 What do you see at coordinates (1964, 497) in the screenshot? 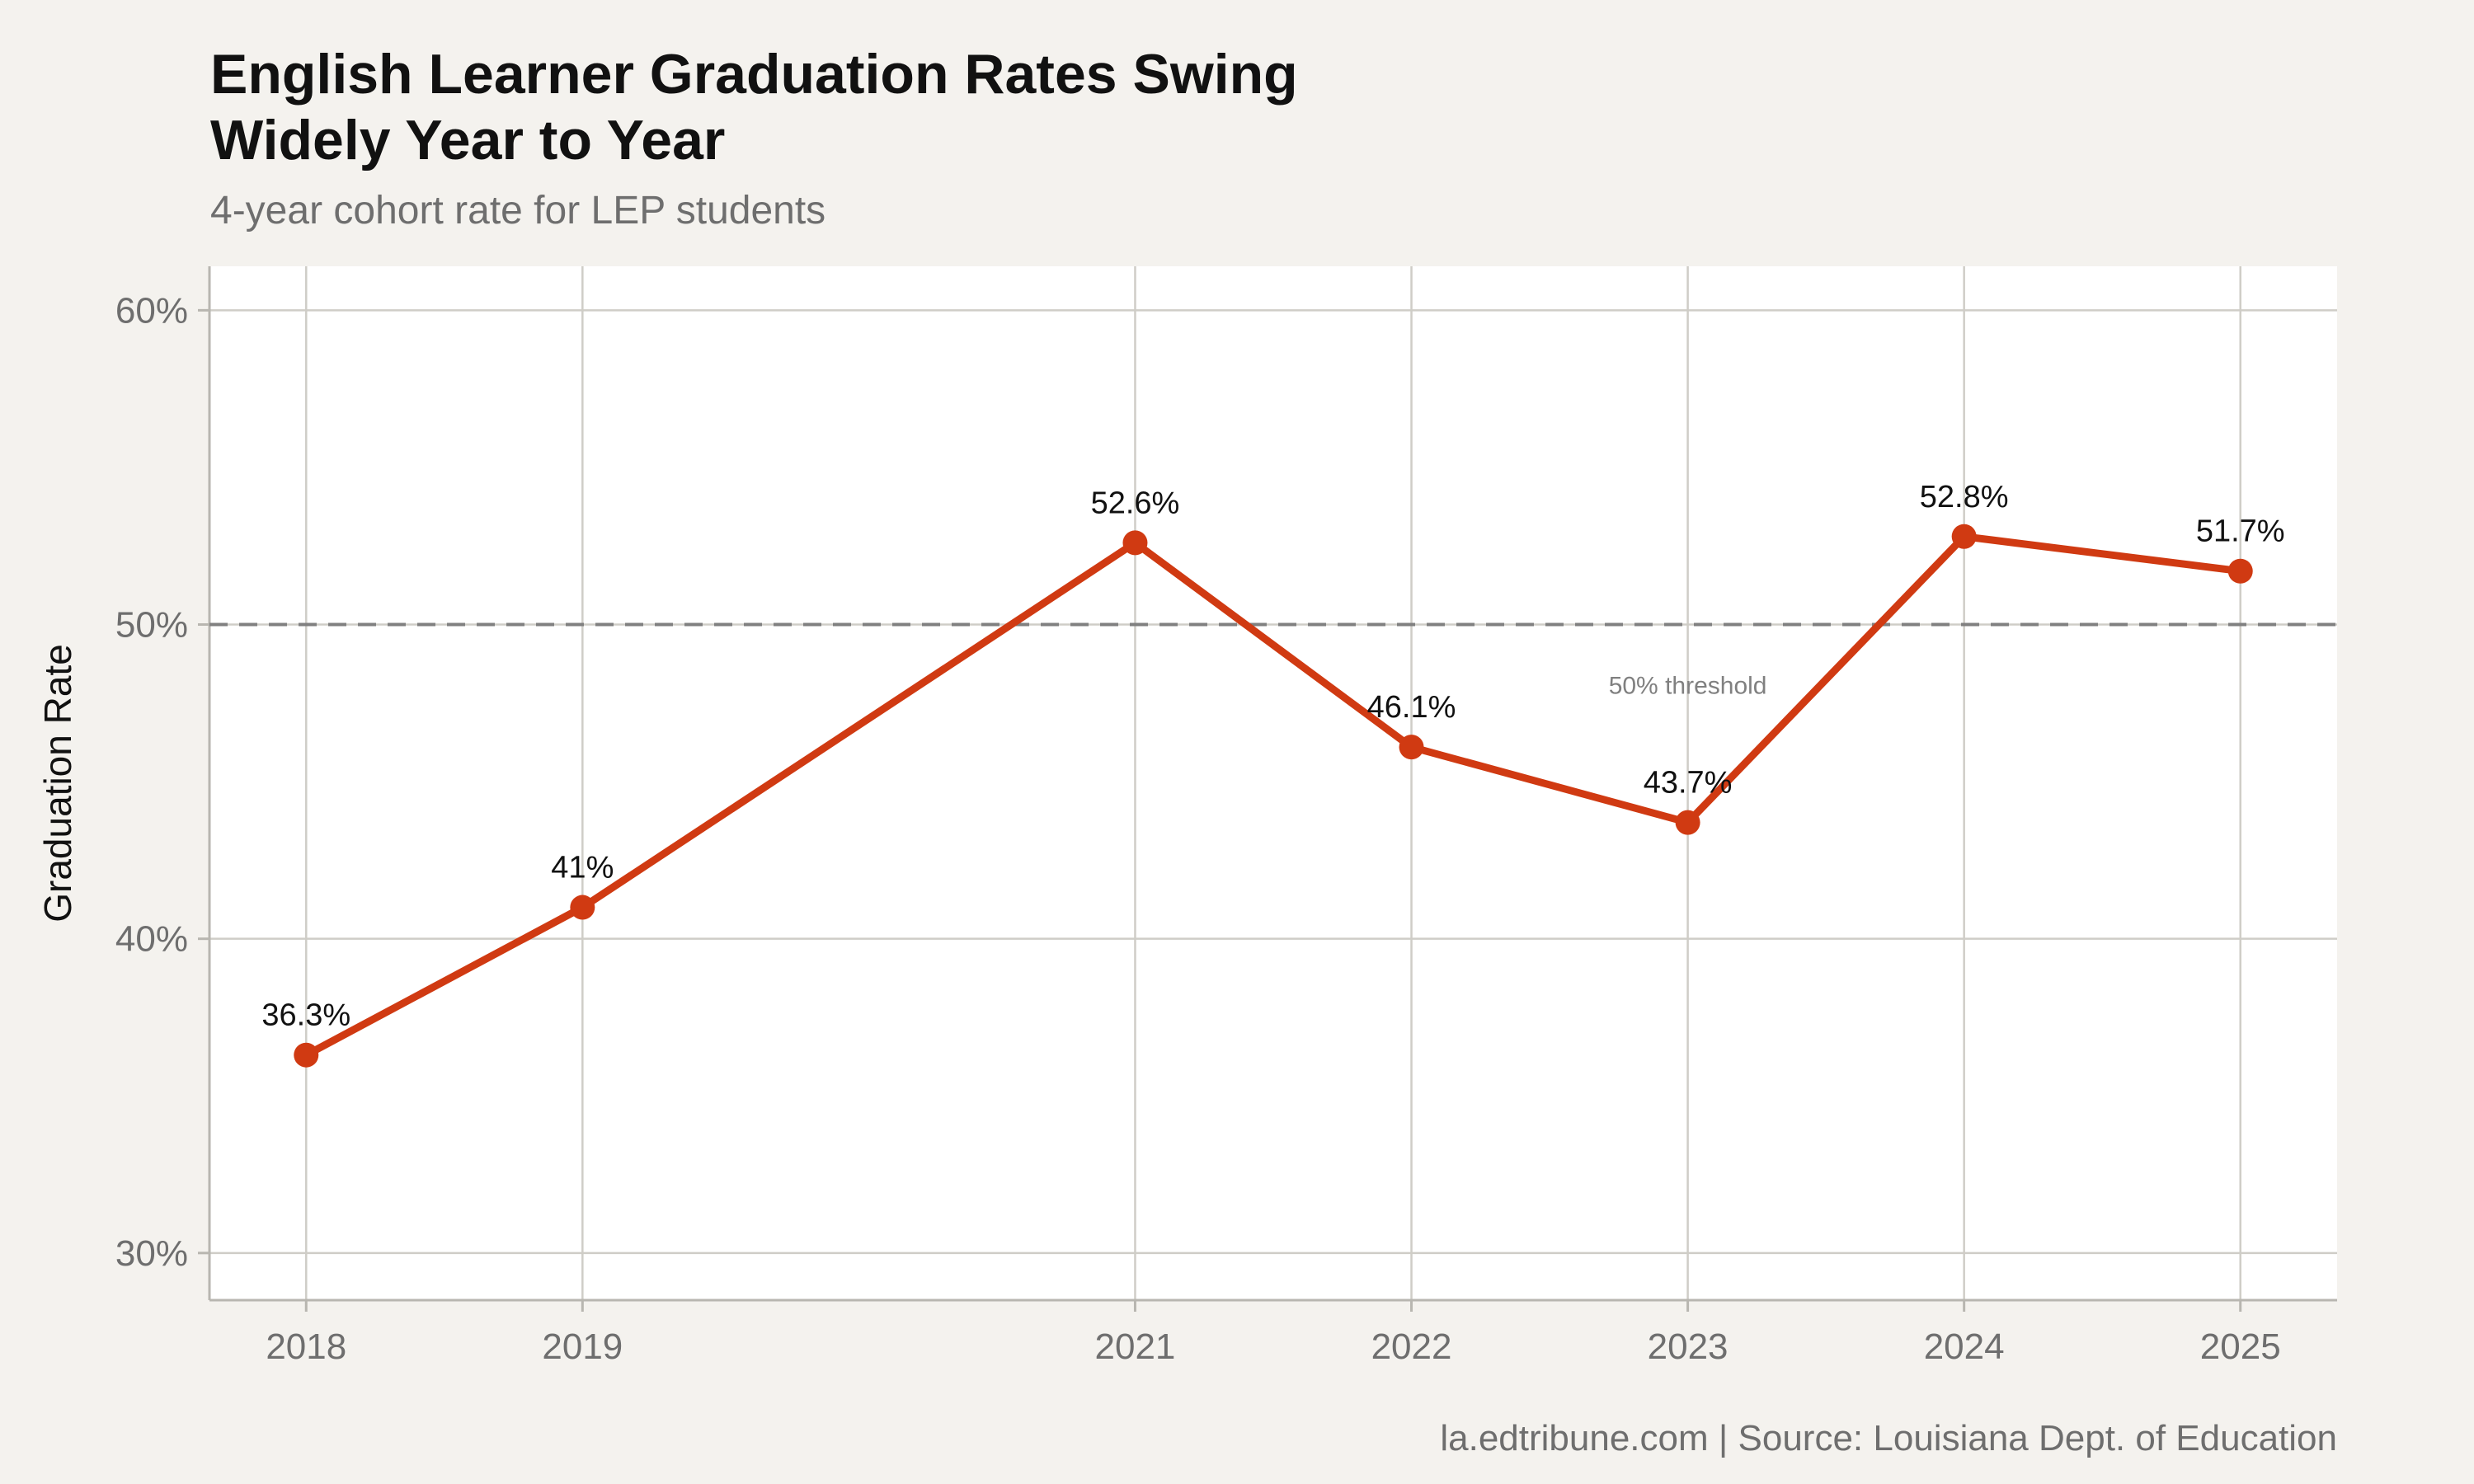
I see `data-label-2024: 52.8%` at bounding box center [1964, 497].